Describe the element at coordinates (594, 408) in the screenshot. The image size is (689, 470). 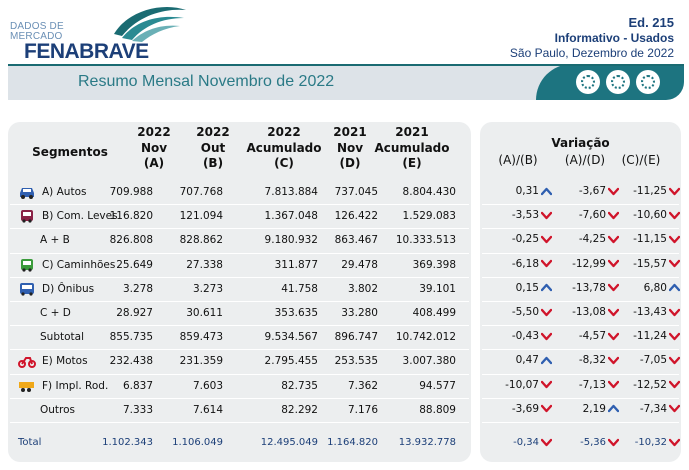
I see `variation-value: 2,19` at that location.